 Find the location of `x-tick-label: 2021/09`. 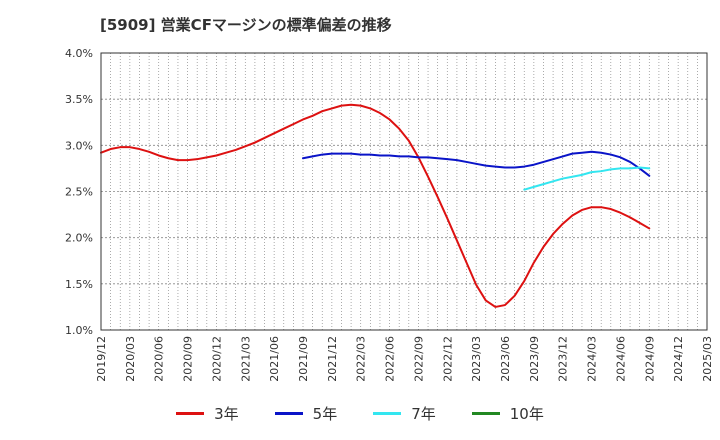

x-tick-label: 2021/09 is located at coordinates (303, 359).